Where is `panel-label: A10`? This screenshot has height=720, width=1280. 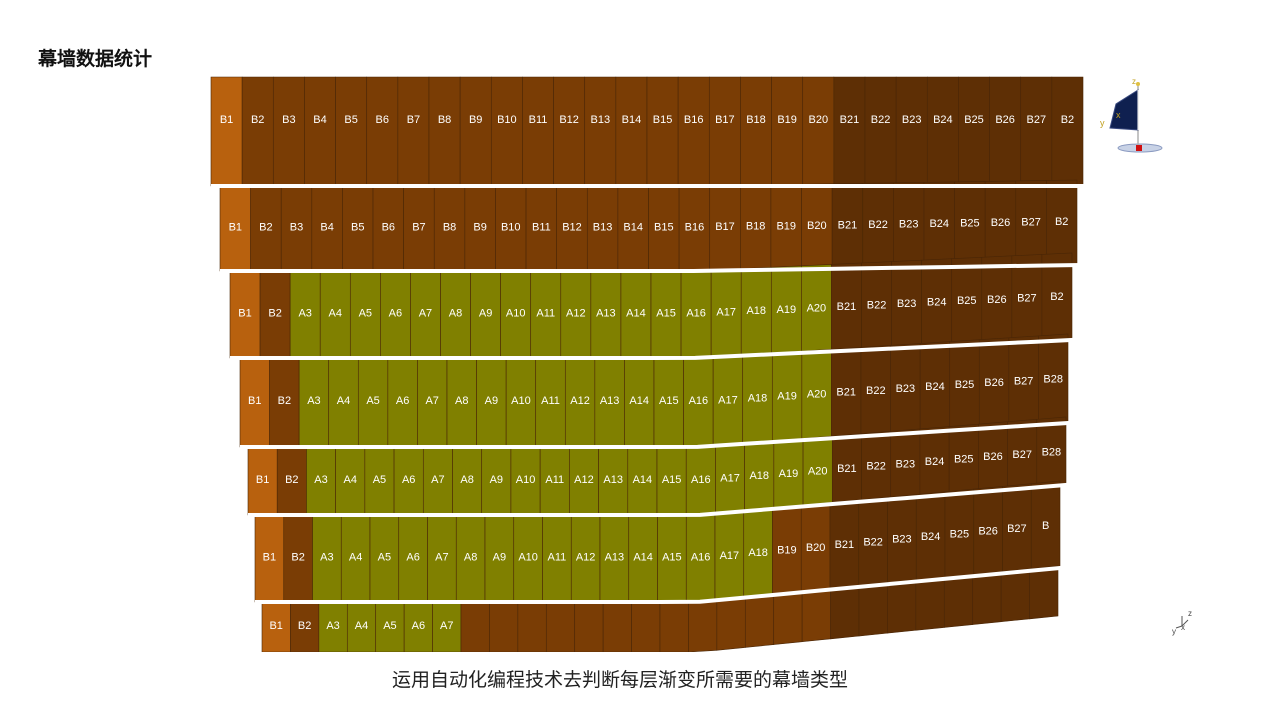
panel-label: A10 is located at coordinates (528, 558).